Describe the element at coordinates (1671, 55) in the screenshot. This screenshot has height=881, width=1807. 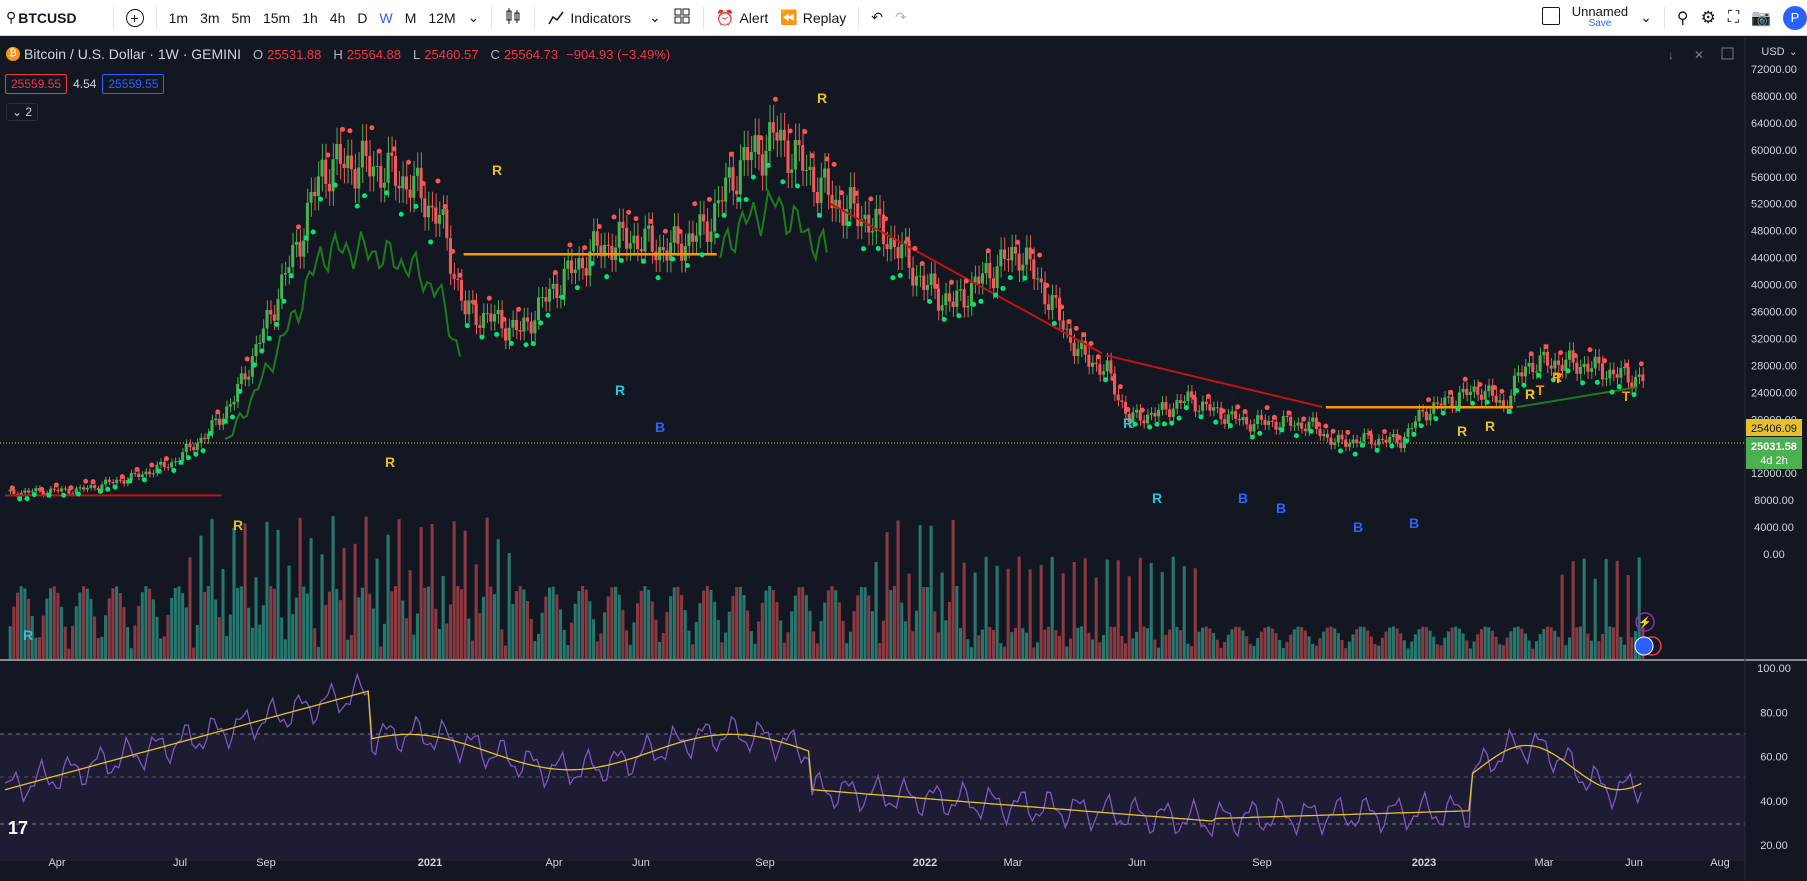
I see `arrow-down-icon: ↓` at that location.